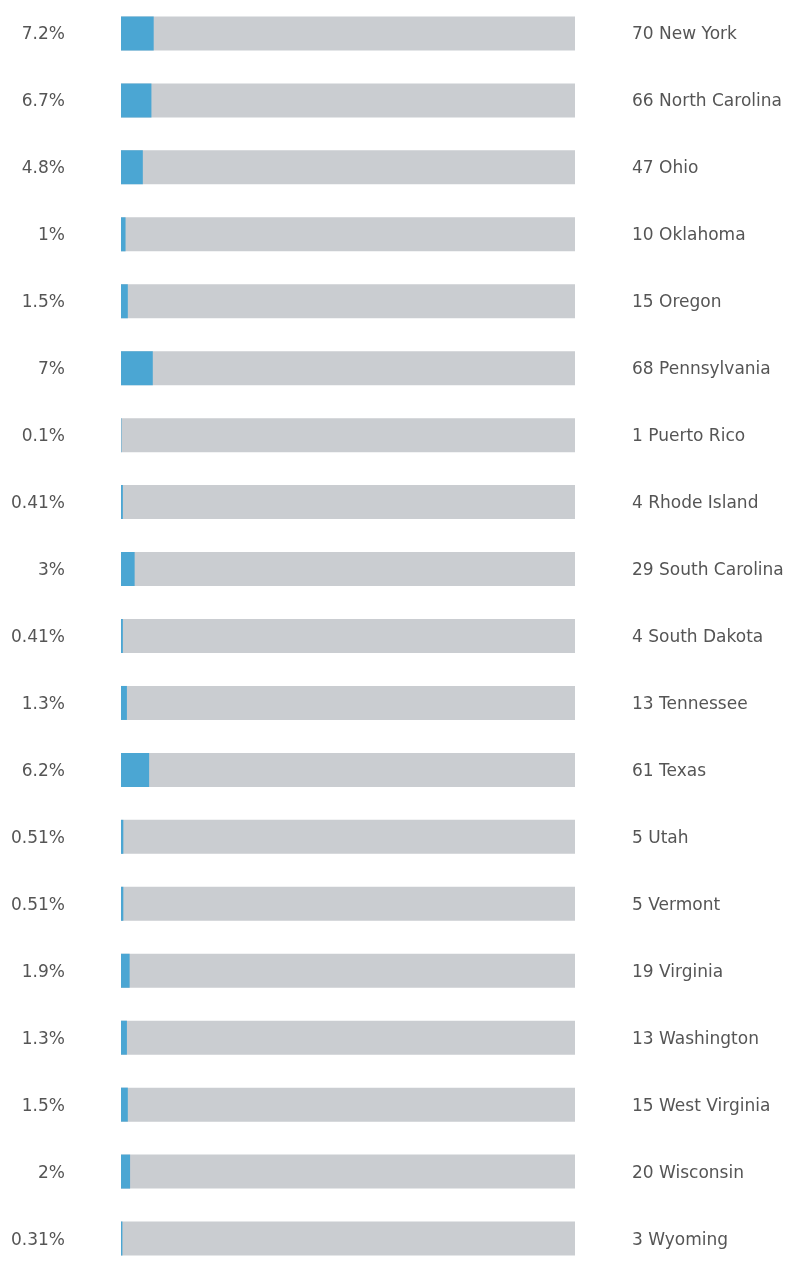  What do you see at coordinates (695, 1037) in the screenshot?
I see `y-tick-label: 13 Washington` at bounding box center [695, 1037].